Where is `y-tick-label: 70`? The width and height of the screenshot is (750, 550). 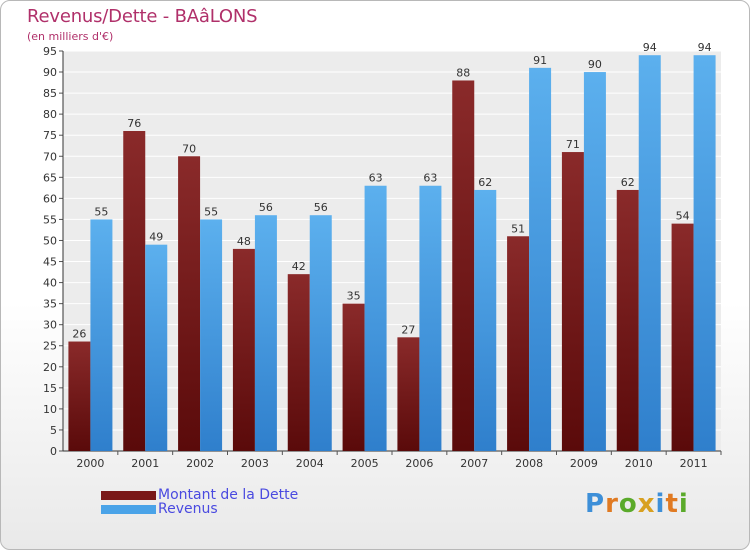
y-tick-label: 70 is located at coordinates (50, 156).